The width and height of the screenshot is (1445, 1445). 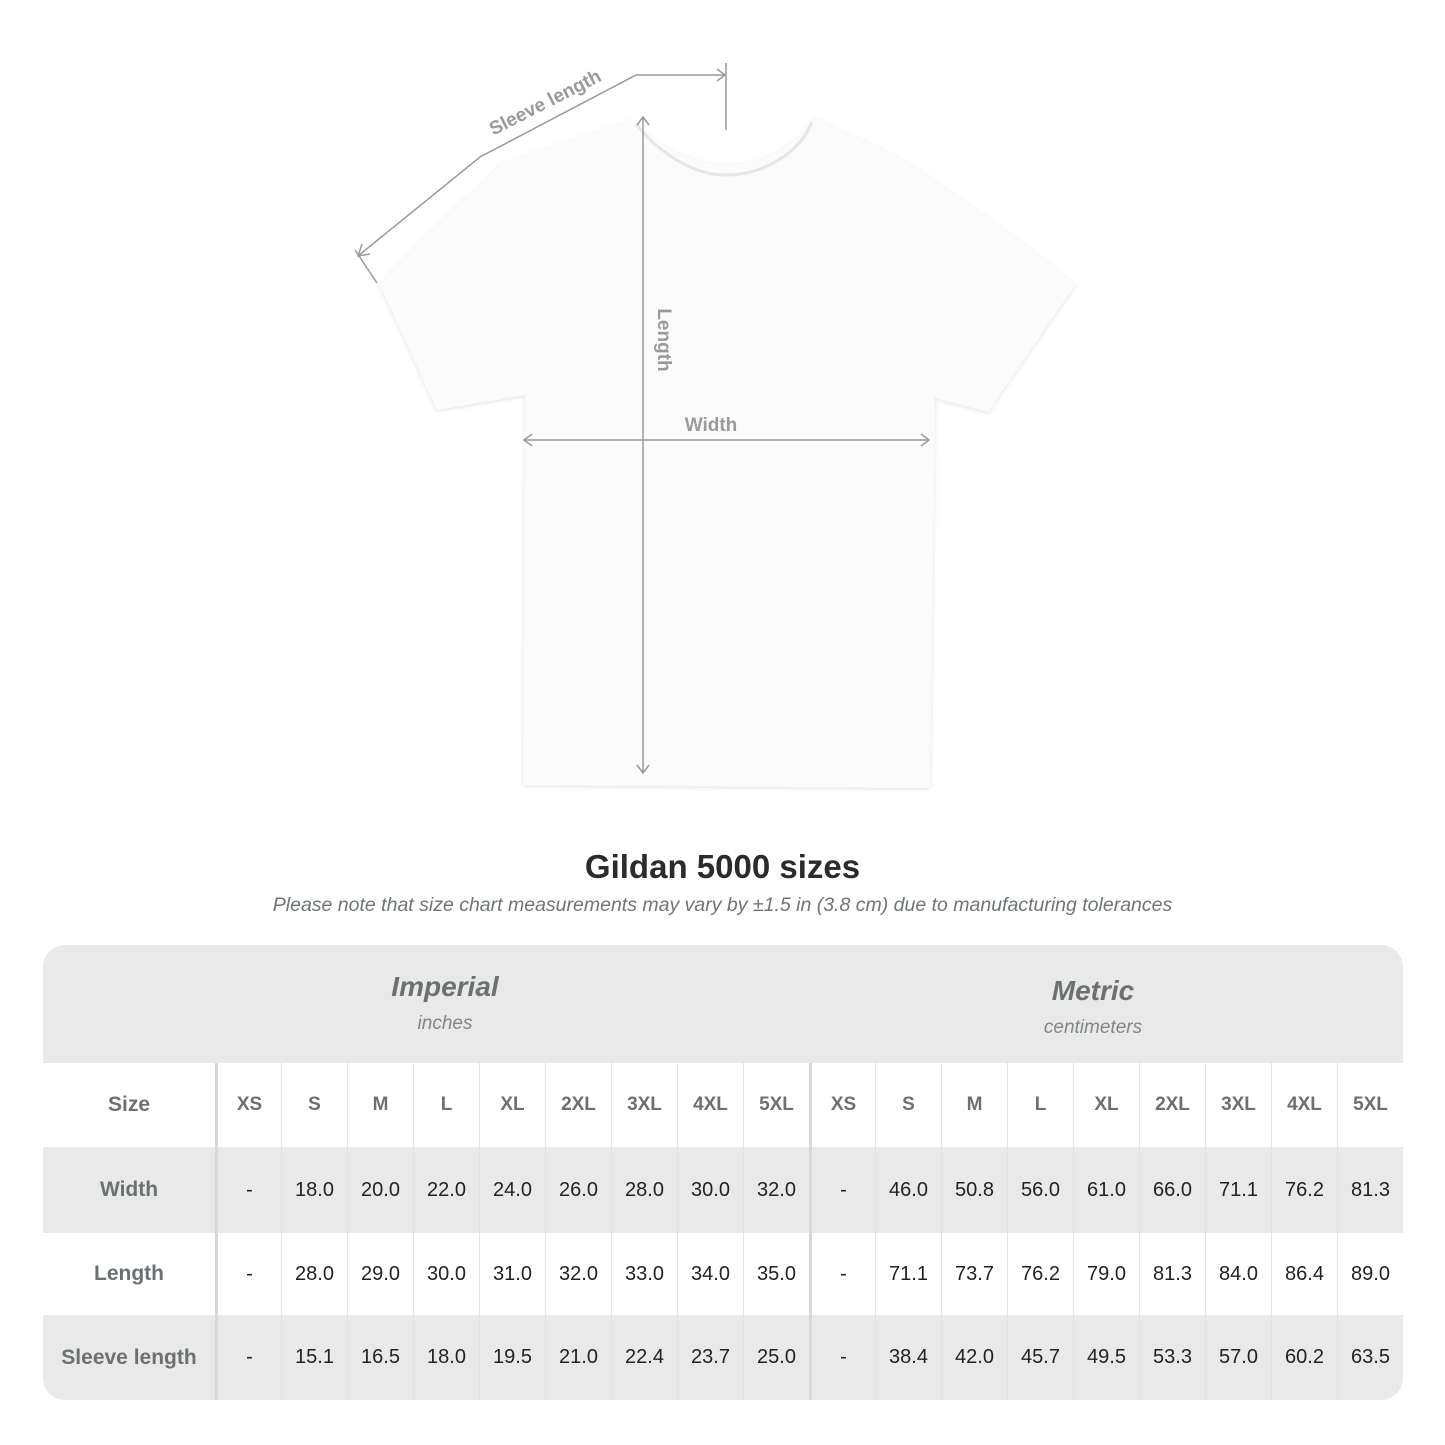 What do you see at coordinates (512, 1357) in the screenshot?
I see `table-cell-imperial: 19.5` at bounding box center [512, 1357].